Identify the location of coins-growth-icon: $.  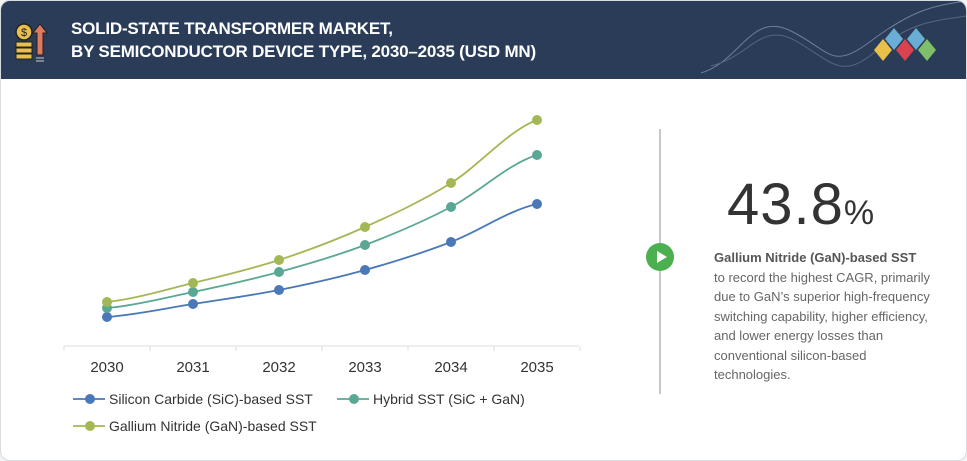
(32, 42).